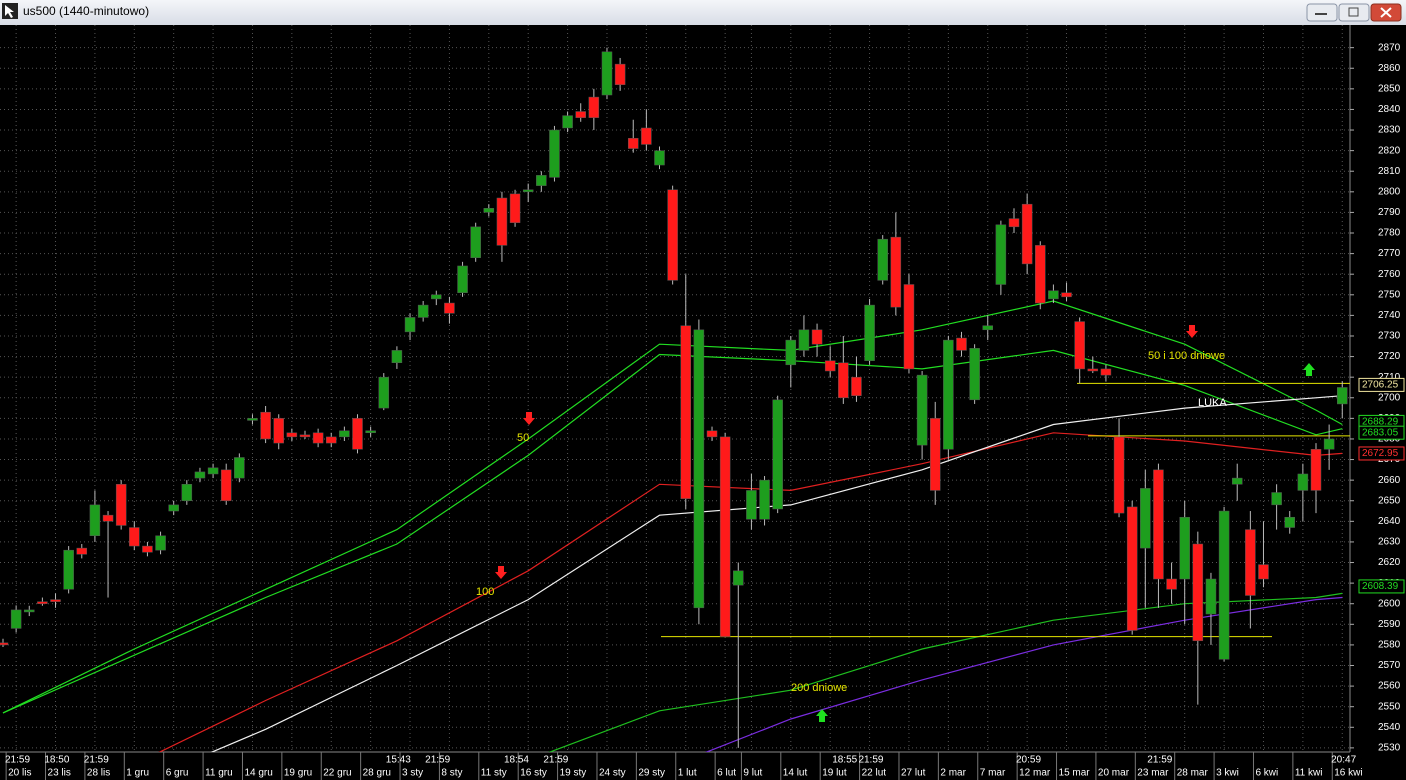  I want to click on x-tick-label: 6 kwi, so click(1266, 773).